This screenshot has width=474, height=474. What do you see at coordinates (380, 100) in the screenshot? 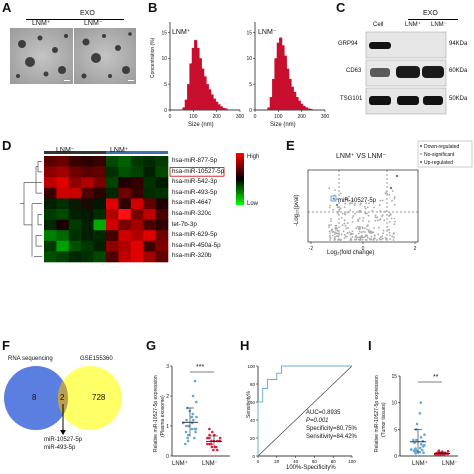
I see `band-tsg101-cell` at bounding box center [380, 100].